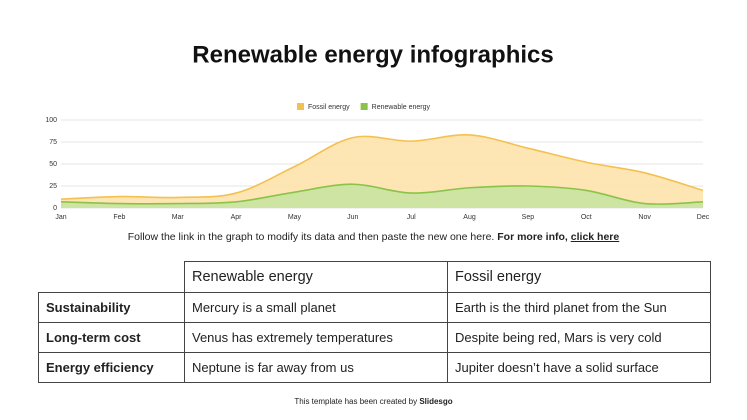  I want to click on x-tick-label: Jun, so click(352, 217).